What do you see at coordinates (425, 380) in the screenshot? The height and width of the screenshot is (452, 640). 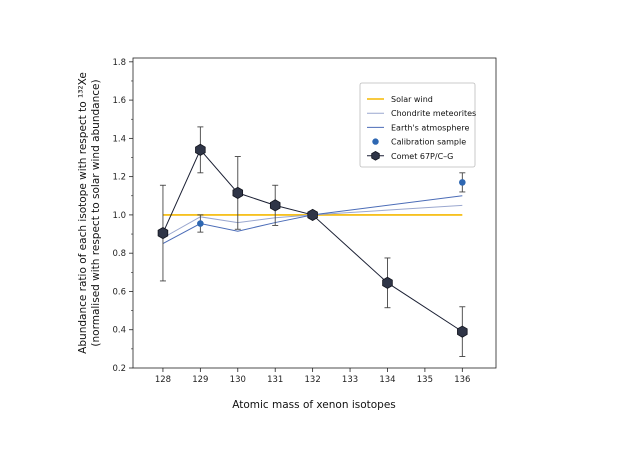 I see `x-tick-label: 135` at bounding box center [425, 380].